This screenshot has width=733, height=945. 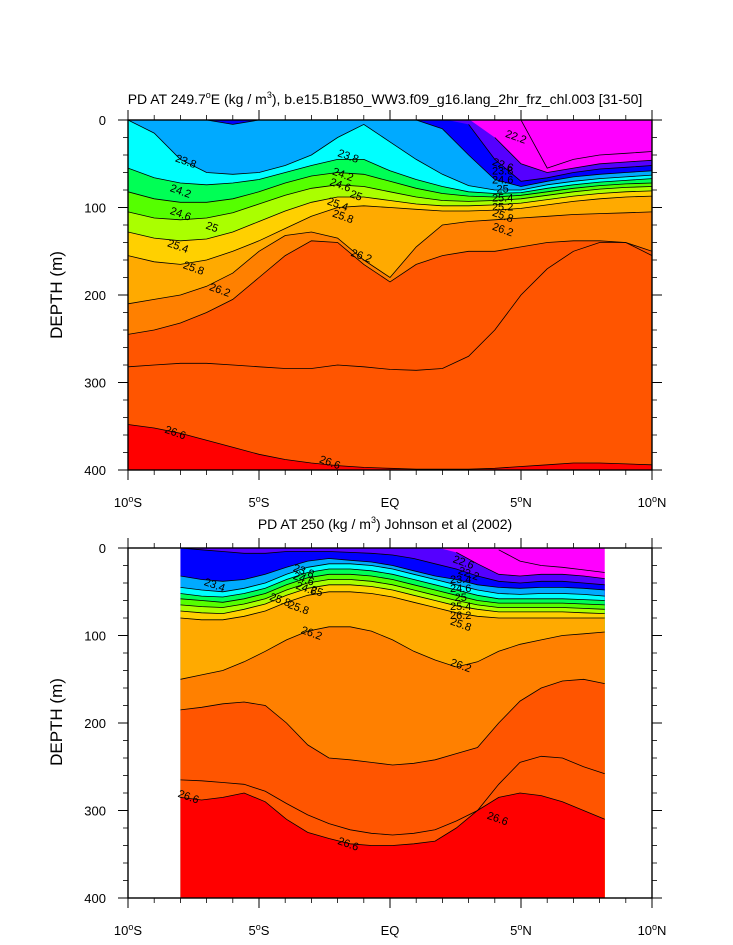 I want to click on contour-label-stack: 23.8, so click(x=502, y=171).